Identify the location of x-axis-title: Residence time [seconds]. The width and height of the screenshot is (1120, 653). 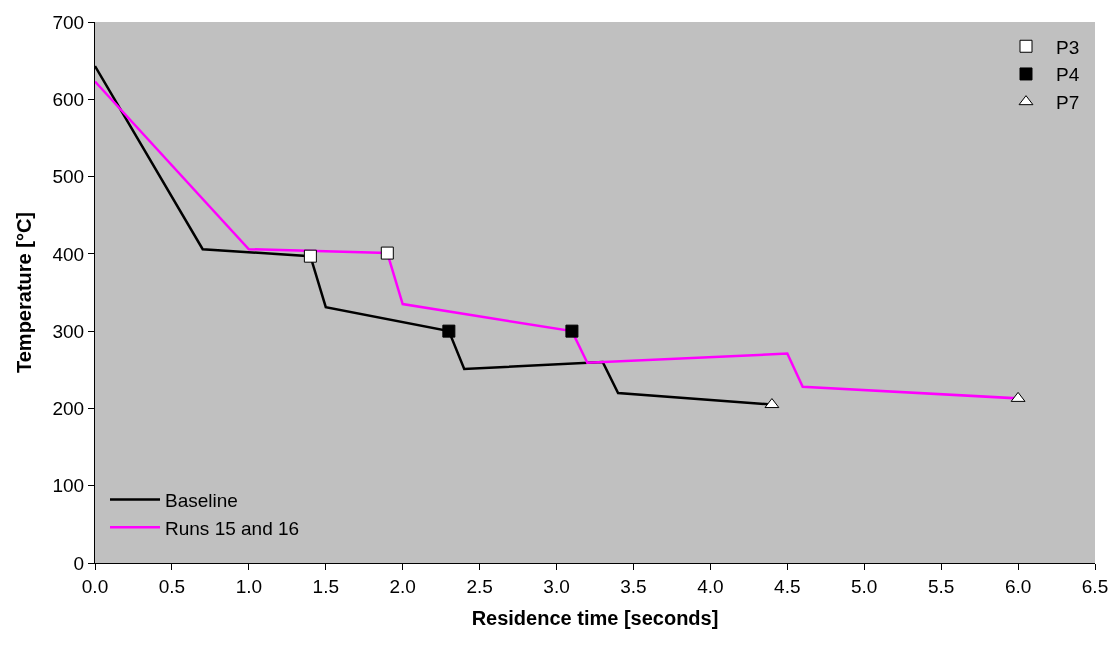
(595, 618).